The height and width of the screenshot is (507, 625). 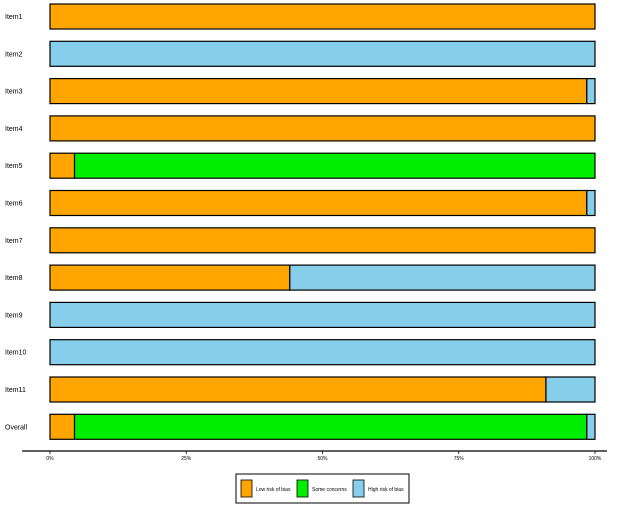 What do you see at coordinates (329, 490) in the screenshot?
I see `legend-label-2: Some concerns` at bounding box center [329, 490].